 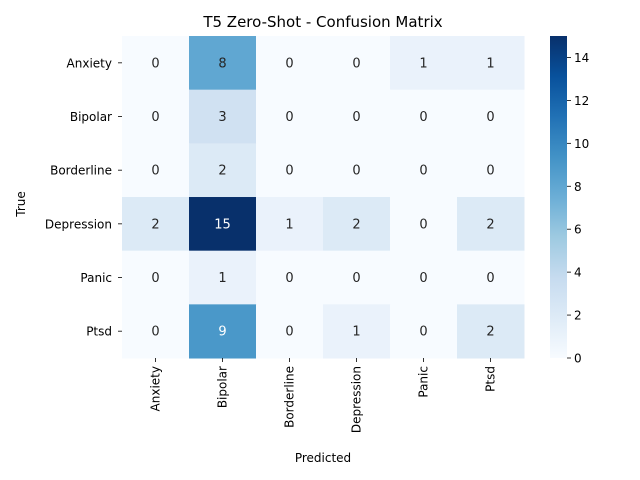 I want to click on y-tick-label: Bipolar, so click(x=91, y=117).